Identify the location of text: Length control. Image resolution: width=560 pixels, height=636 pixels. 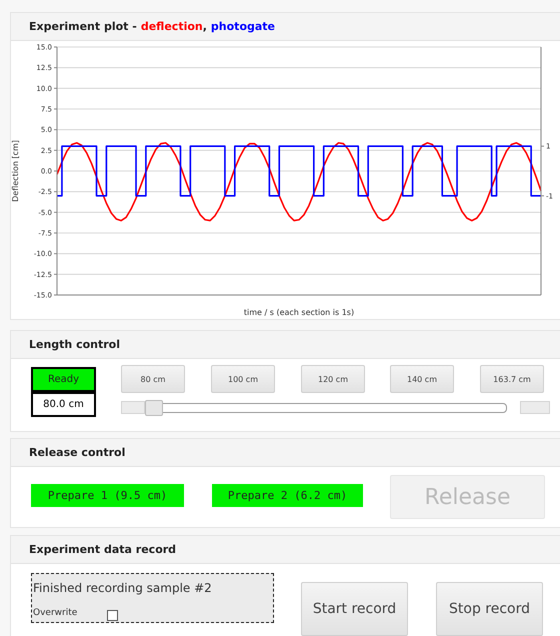
(285, 345).